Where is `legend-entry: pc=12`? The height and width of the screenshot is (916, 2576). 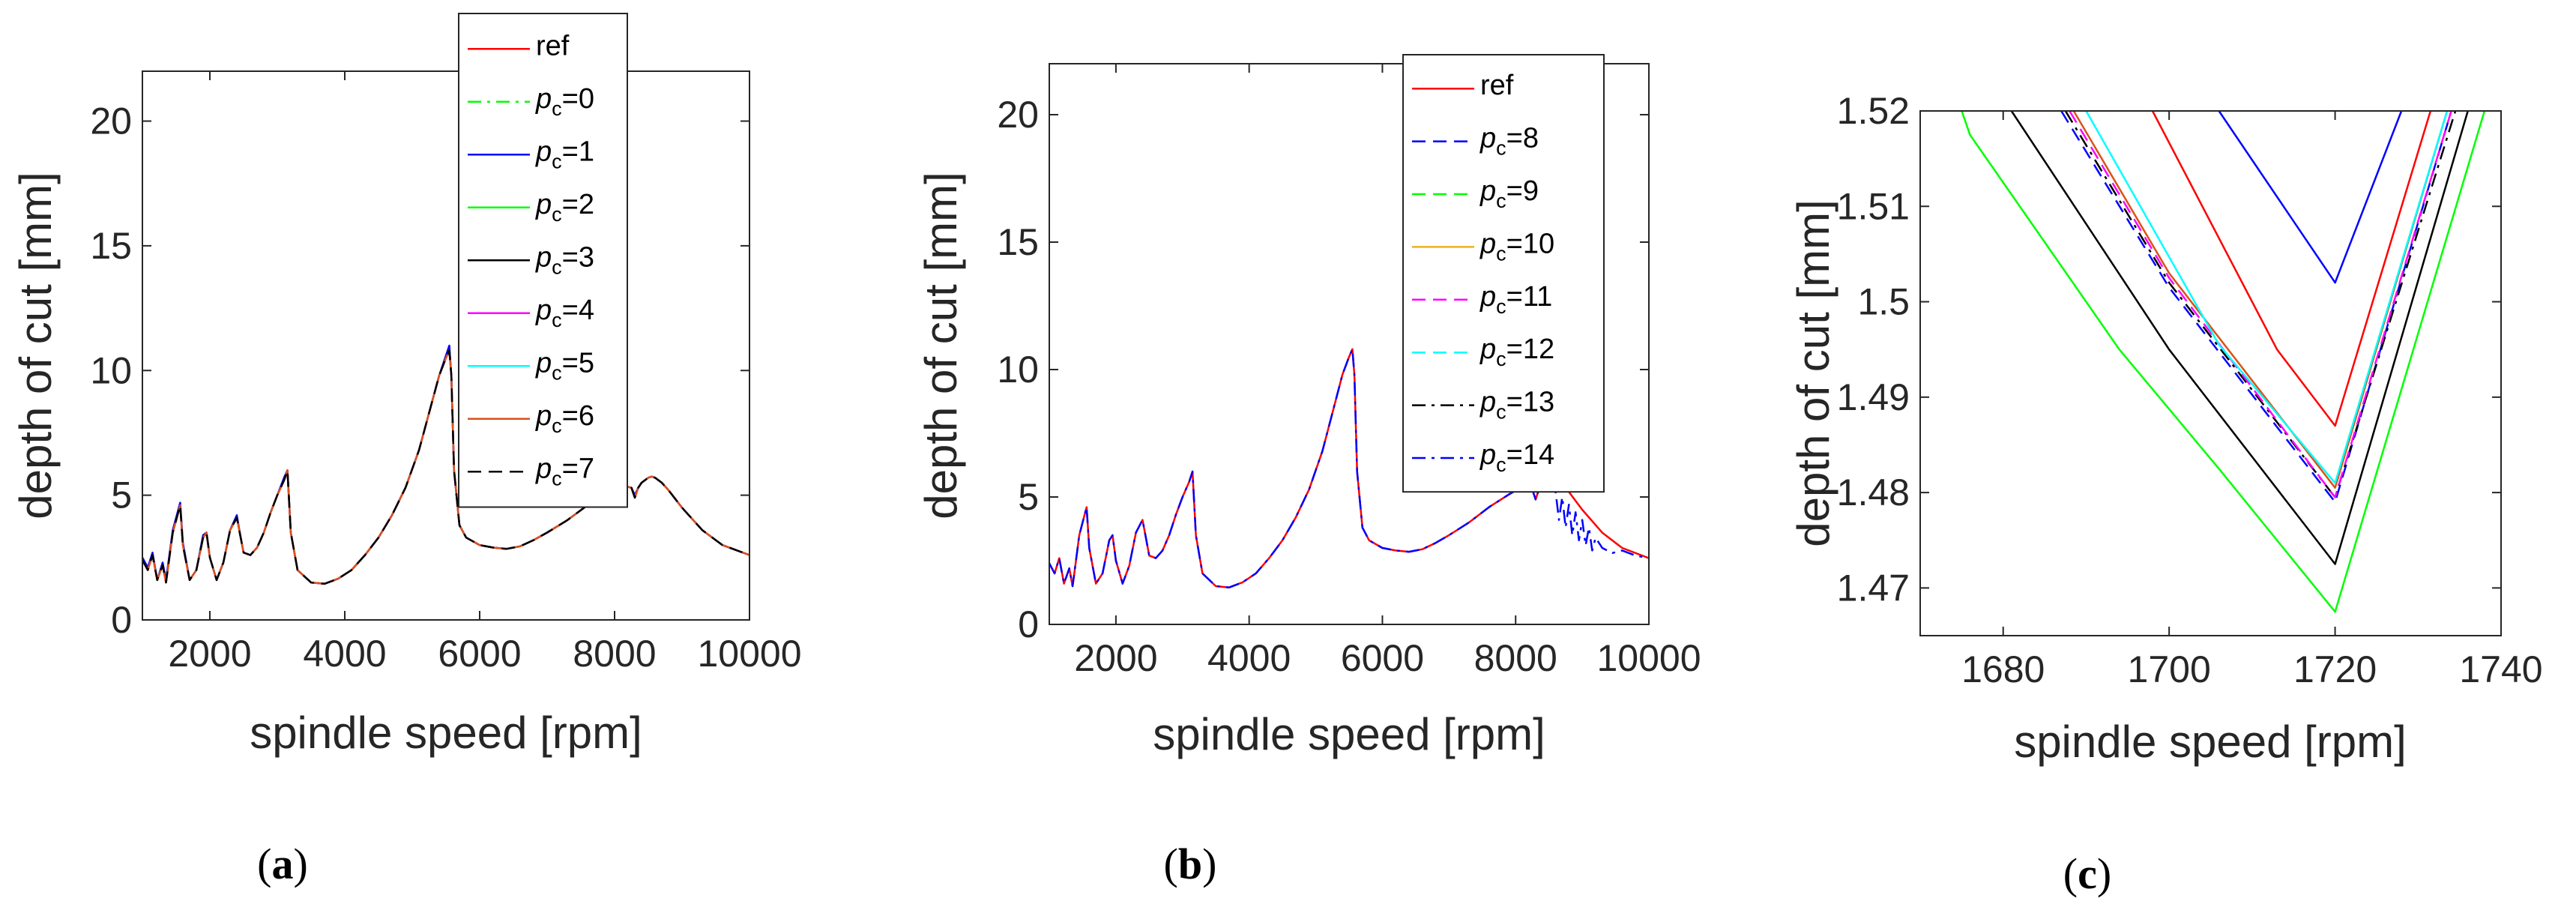
legend-entry: pc=12 is located at coordinates (1517, 352).